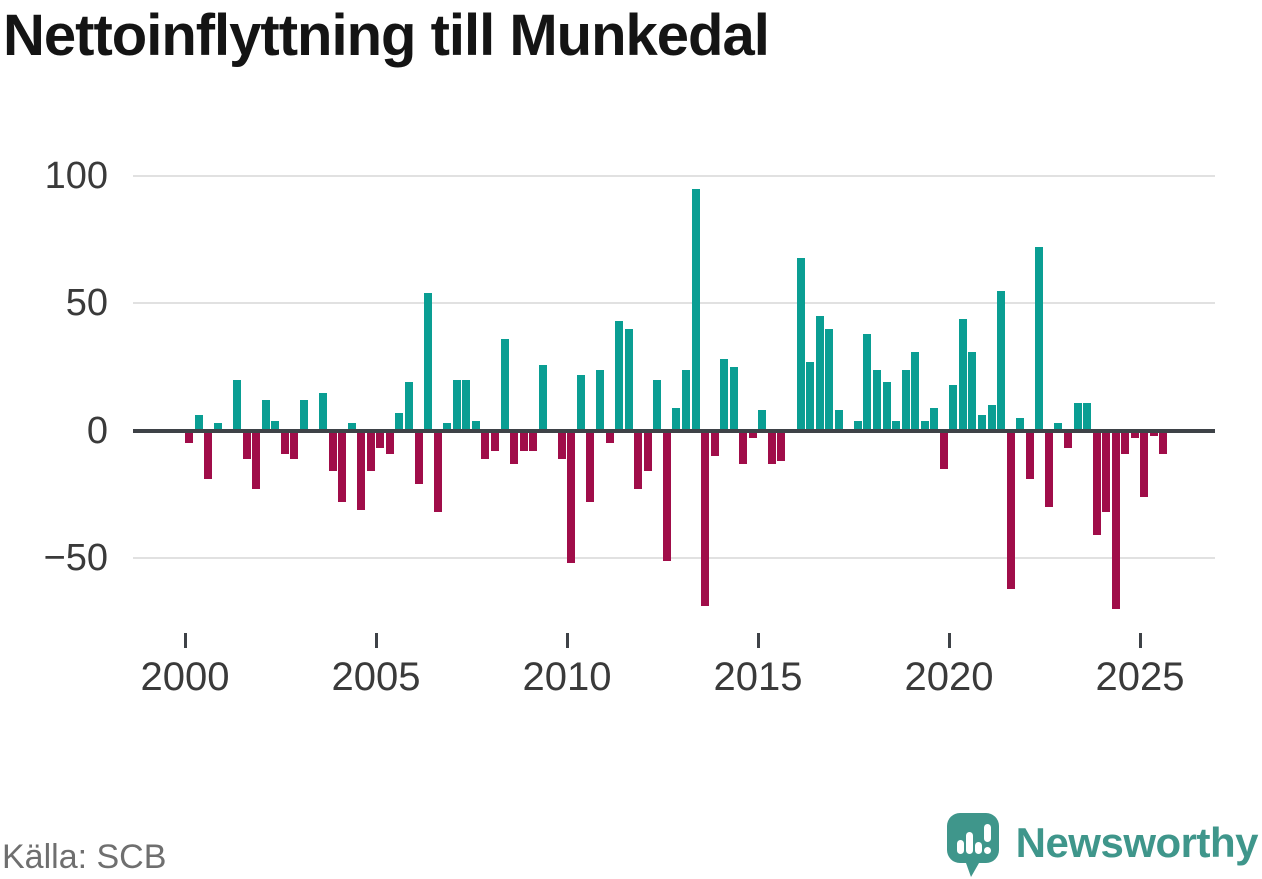 The height and width of the screenshot is (879, 1262). What do you see at coordinates (370, 451) in the screenshot?
I see `bar-2004Q4` at bounding box center [370, 451].